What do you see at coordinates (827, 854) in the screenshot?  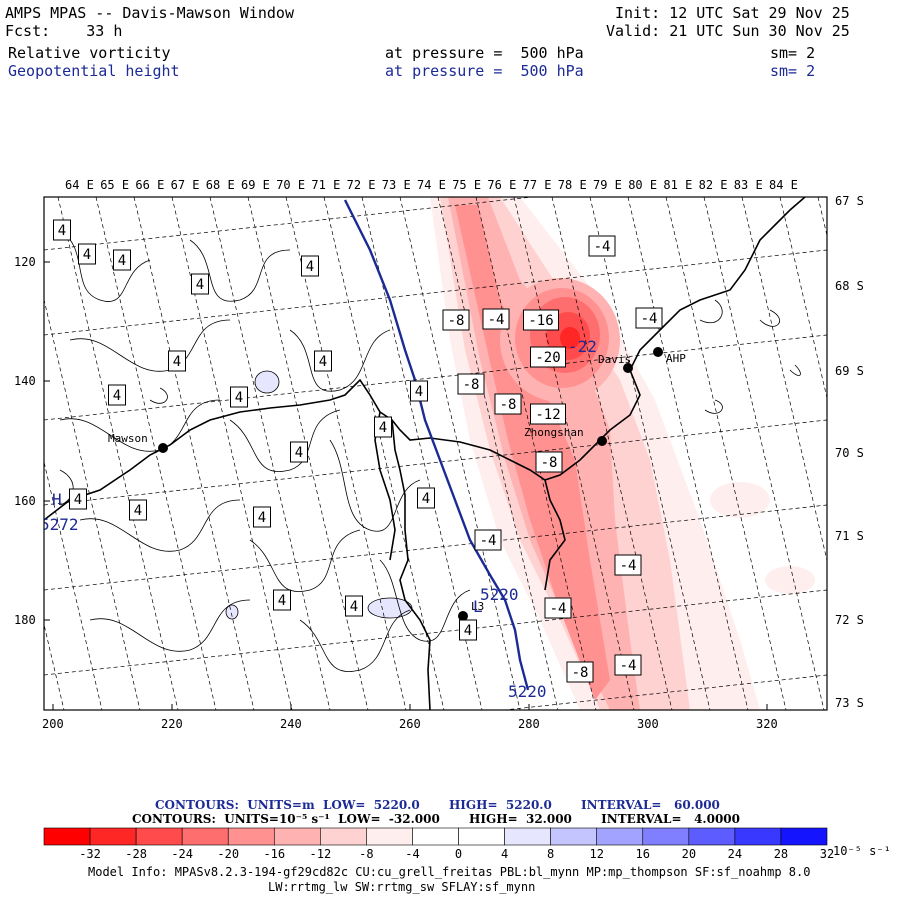 I see `colorbar-tick-label: 32` at bounding box center [827, 854].